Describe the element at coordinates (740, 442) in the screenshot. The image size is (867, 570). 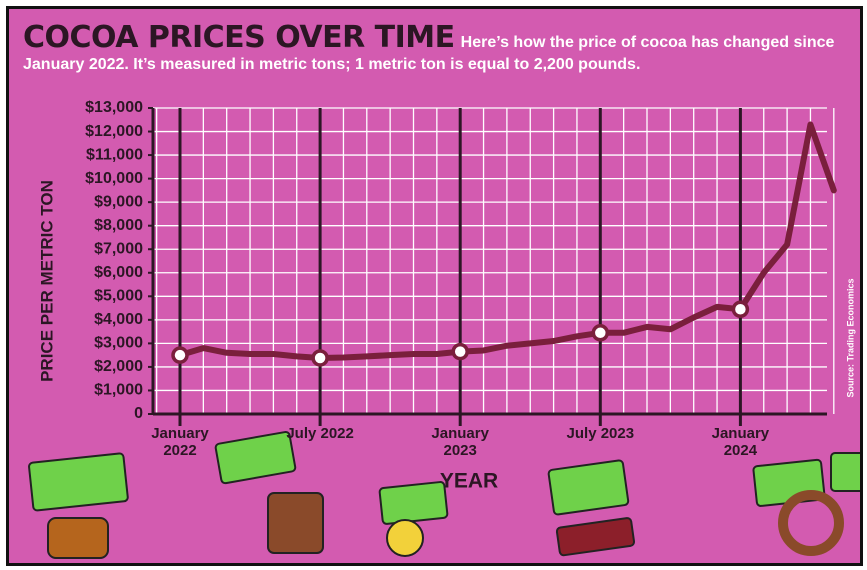
I see `x-tick-label: January 2024` at that location.